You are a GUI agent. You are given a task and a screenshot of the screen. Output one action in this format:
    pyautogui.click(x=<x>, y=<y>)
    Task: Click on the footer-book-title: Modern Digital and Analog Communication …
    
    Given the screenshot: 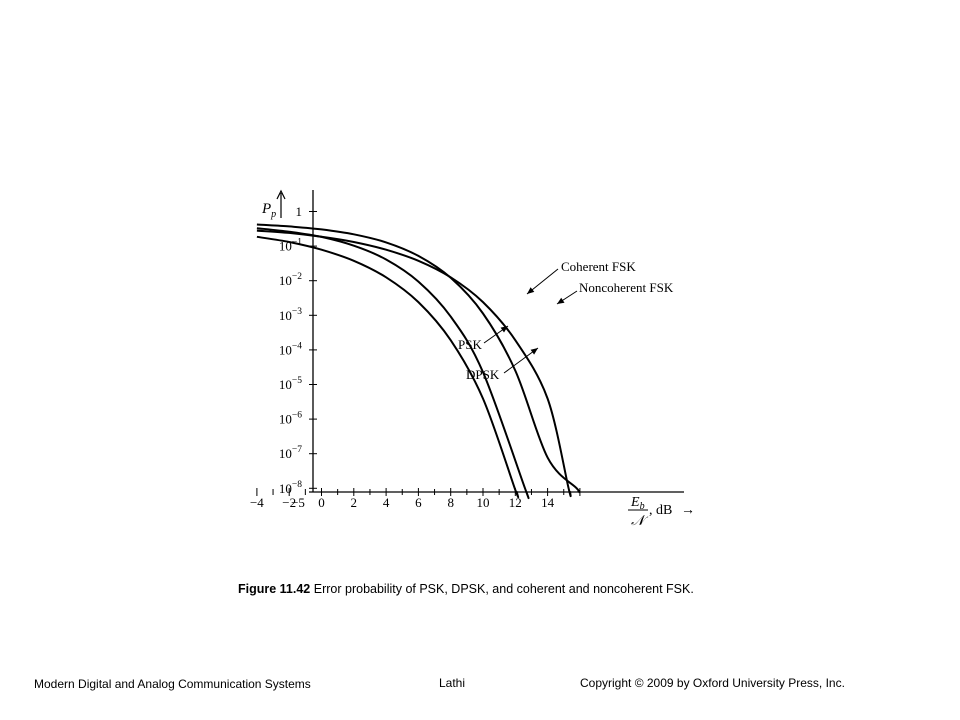 What is the action you would take?
    pyautogui.click(x=172, y=684)
    